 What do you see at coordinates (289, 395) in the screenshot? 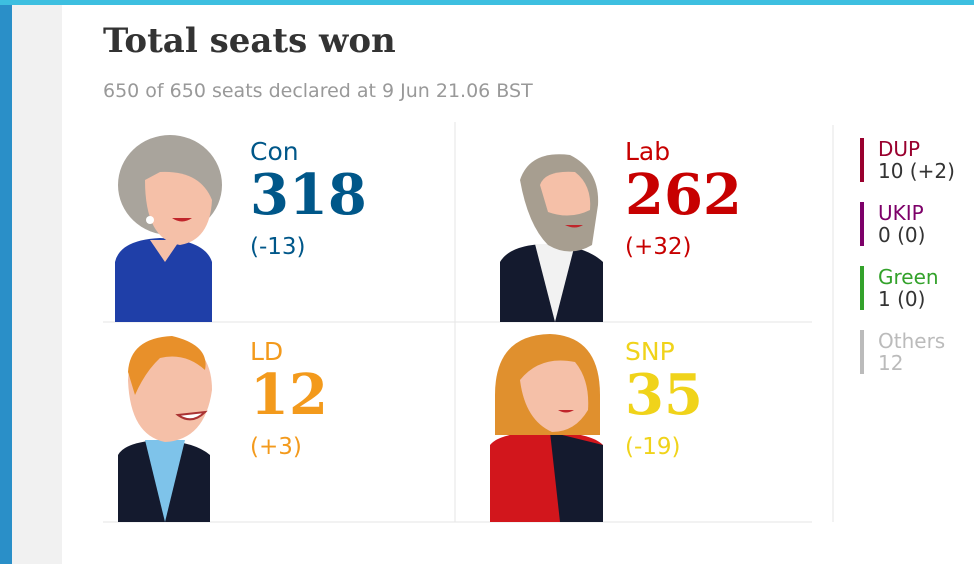
I see `party-seats: 12` at bounding box center [289, 395].